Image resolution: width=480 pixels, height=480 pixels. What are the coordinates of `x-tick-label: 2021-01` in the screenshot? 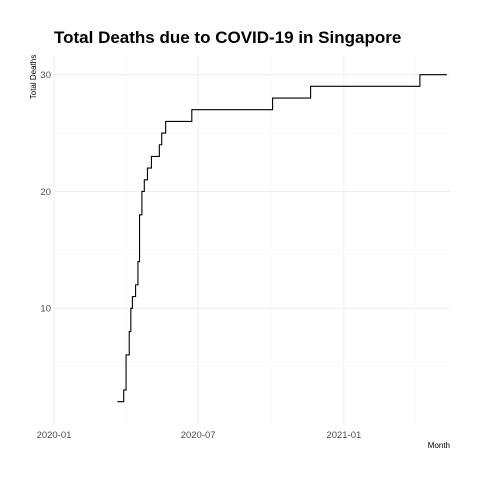 It's located at (343, 435).